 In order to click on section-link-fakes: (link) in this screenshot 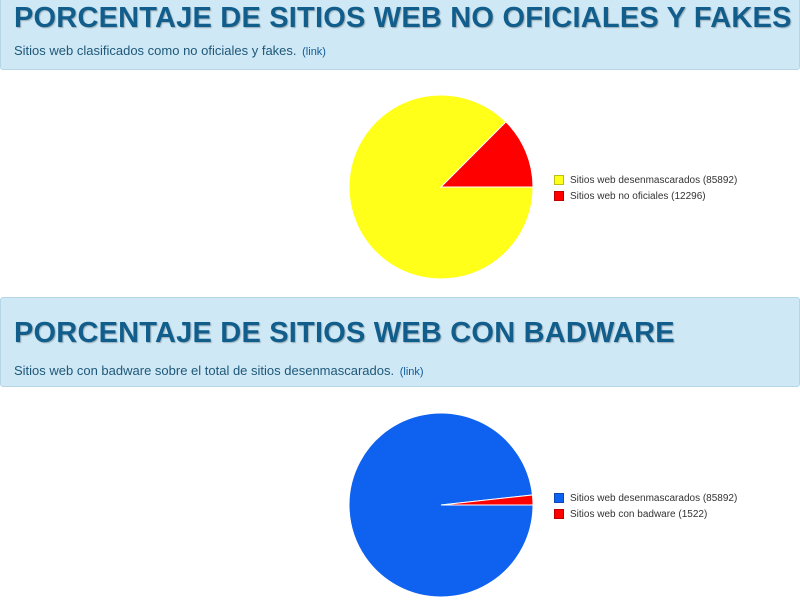, I will do `click(314, 52)`.